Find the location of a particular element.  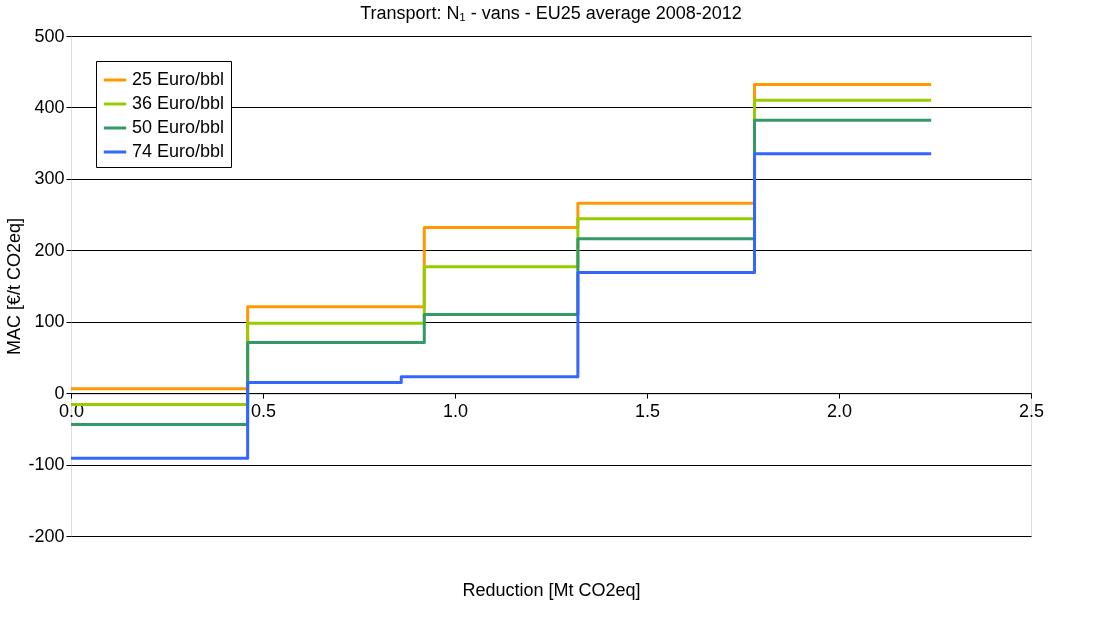

x-tick-label: 1.0 is located at coordinates (455, 410).